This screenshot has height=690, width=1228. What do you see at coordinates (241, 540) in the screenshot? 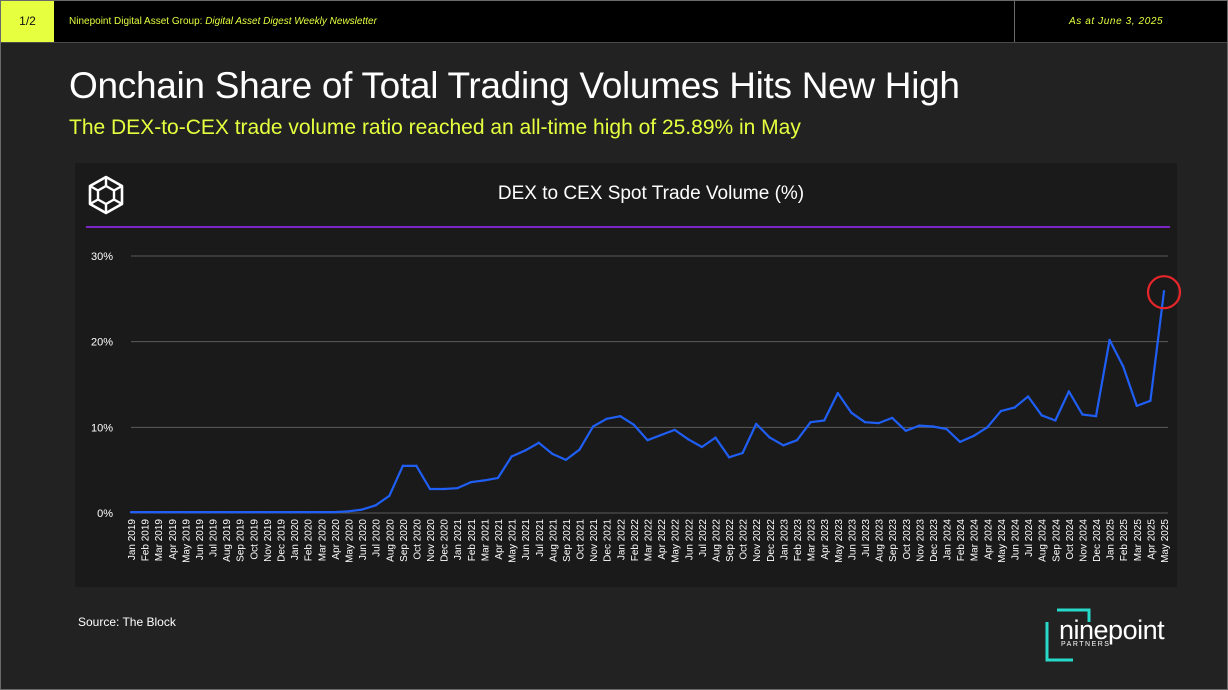
I see `x-tick-label: Sep 2019` at bounding box center [241, 540].